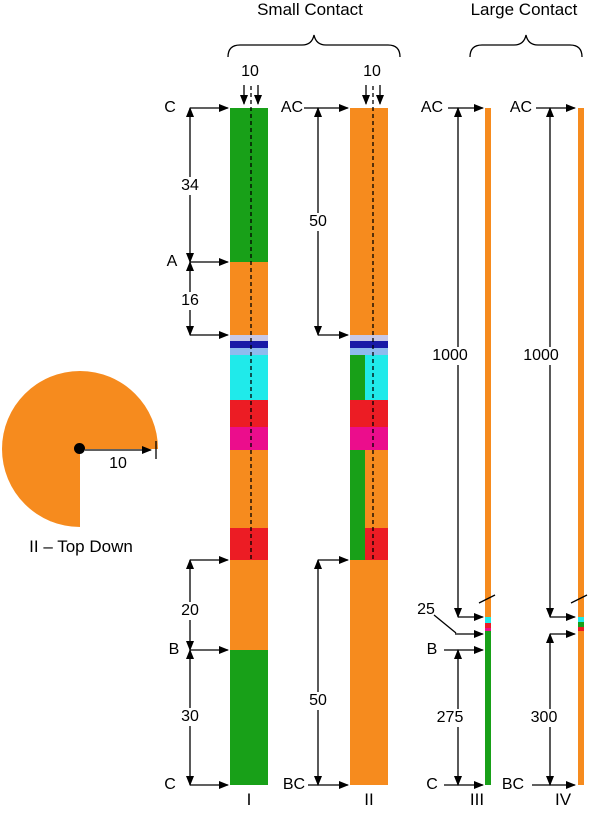 The width and height of the screenshot is (605, 818). Describe the element at coordinates (190, 611) in the screenshot. I see `dim-20-label: 20` at that location.